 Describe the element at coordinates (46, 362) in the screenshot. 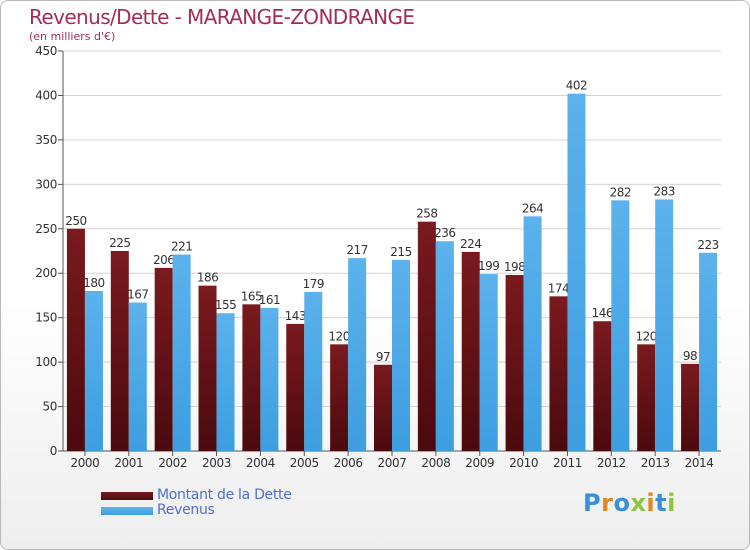

I see `y-tick-label: 100` at that location.